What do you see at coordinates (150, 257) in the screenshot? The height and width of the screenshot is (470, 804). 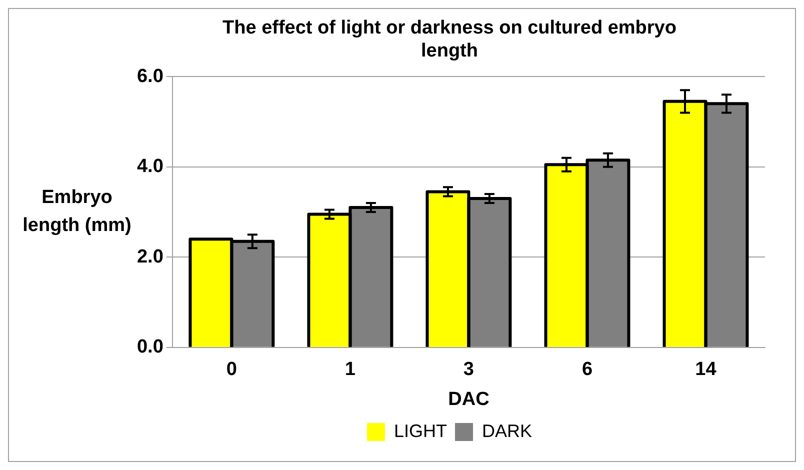 I see `y-tick-label: 2.0` at bounding box center [150, 257].